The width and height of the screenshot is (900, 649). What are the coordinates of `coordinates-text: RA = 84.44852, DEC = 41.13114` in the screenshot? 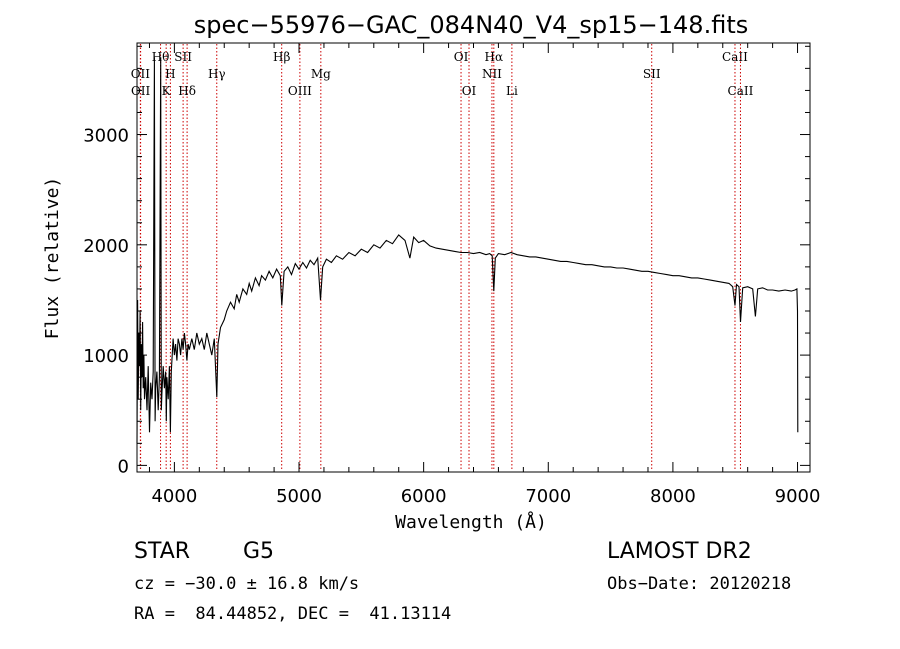 It's located at (293, 614).